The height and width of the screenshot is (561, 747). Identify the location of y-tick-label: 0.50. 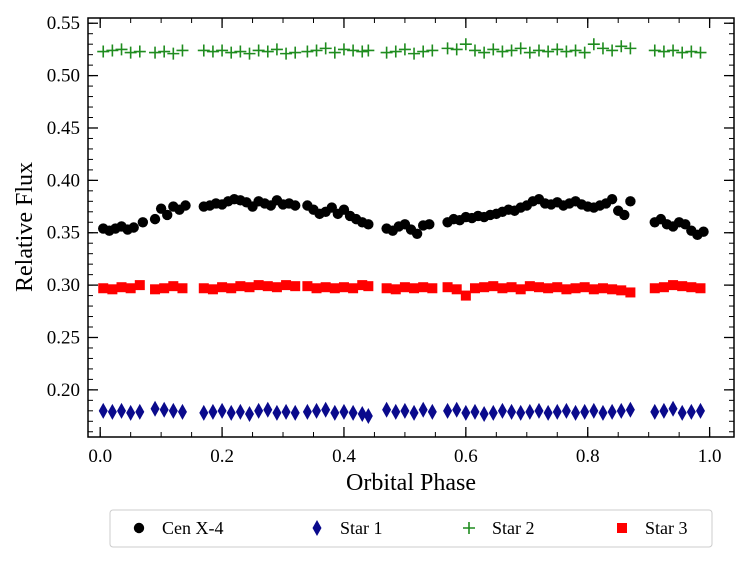
(63, 76).